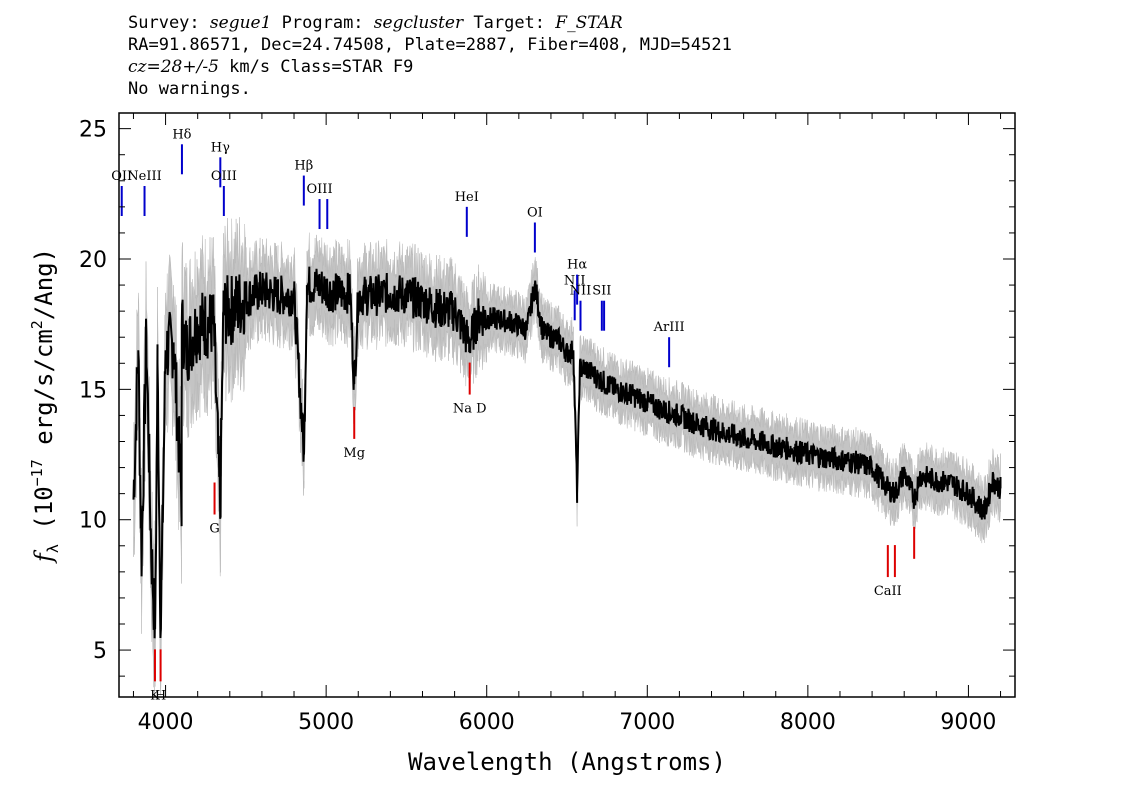  What do you see at coordinates (470, 409) in the screenshot?
I see `absorption-label: Na D` at bounding box center [470, 409].